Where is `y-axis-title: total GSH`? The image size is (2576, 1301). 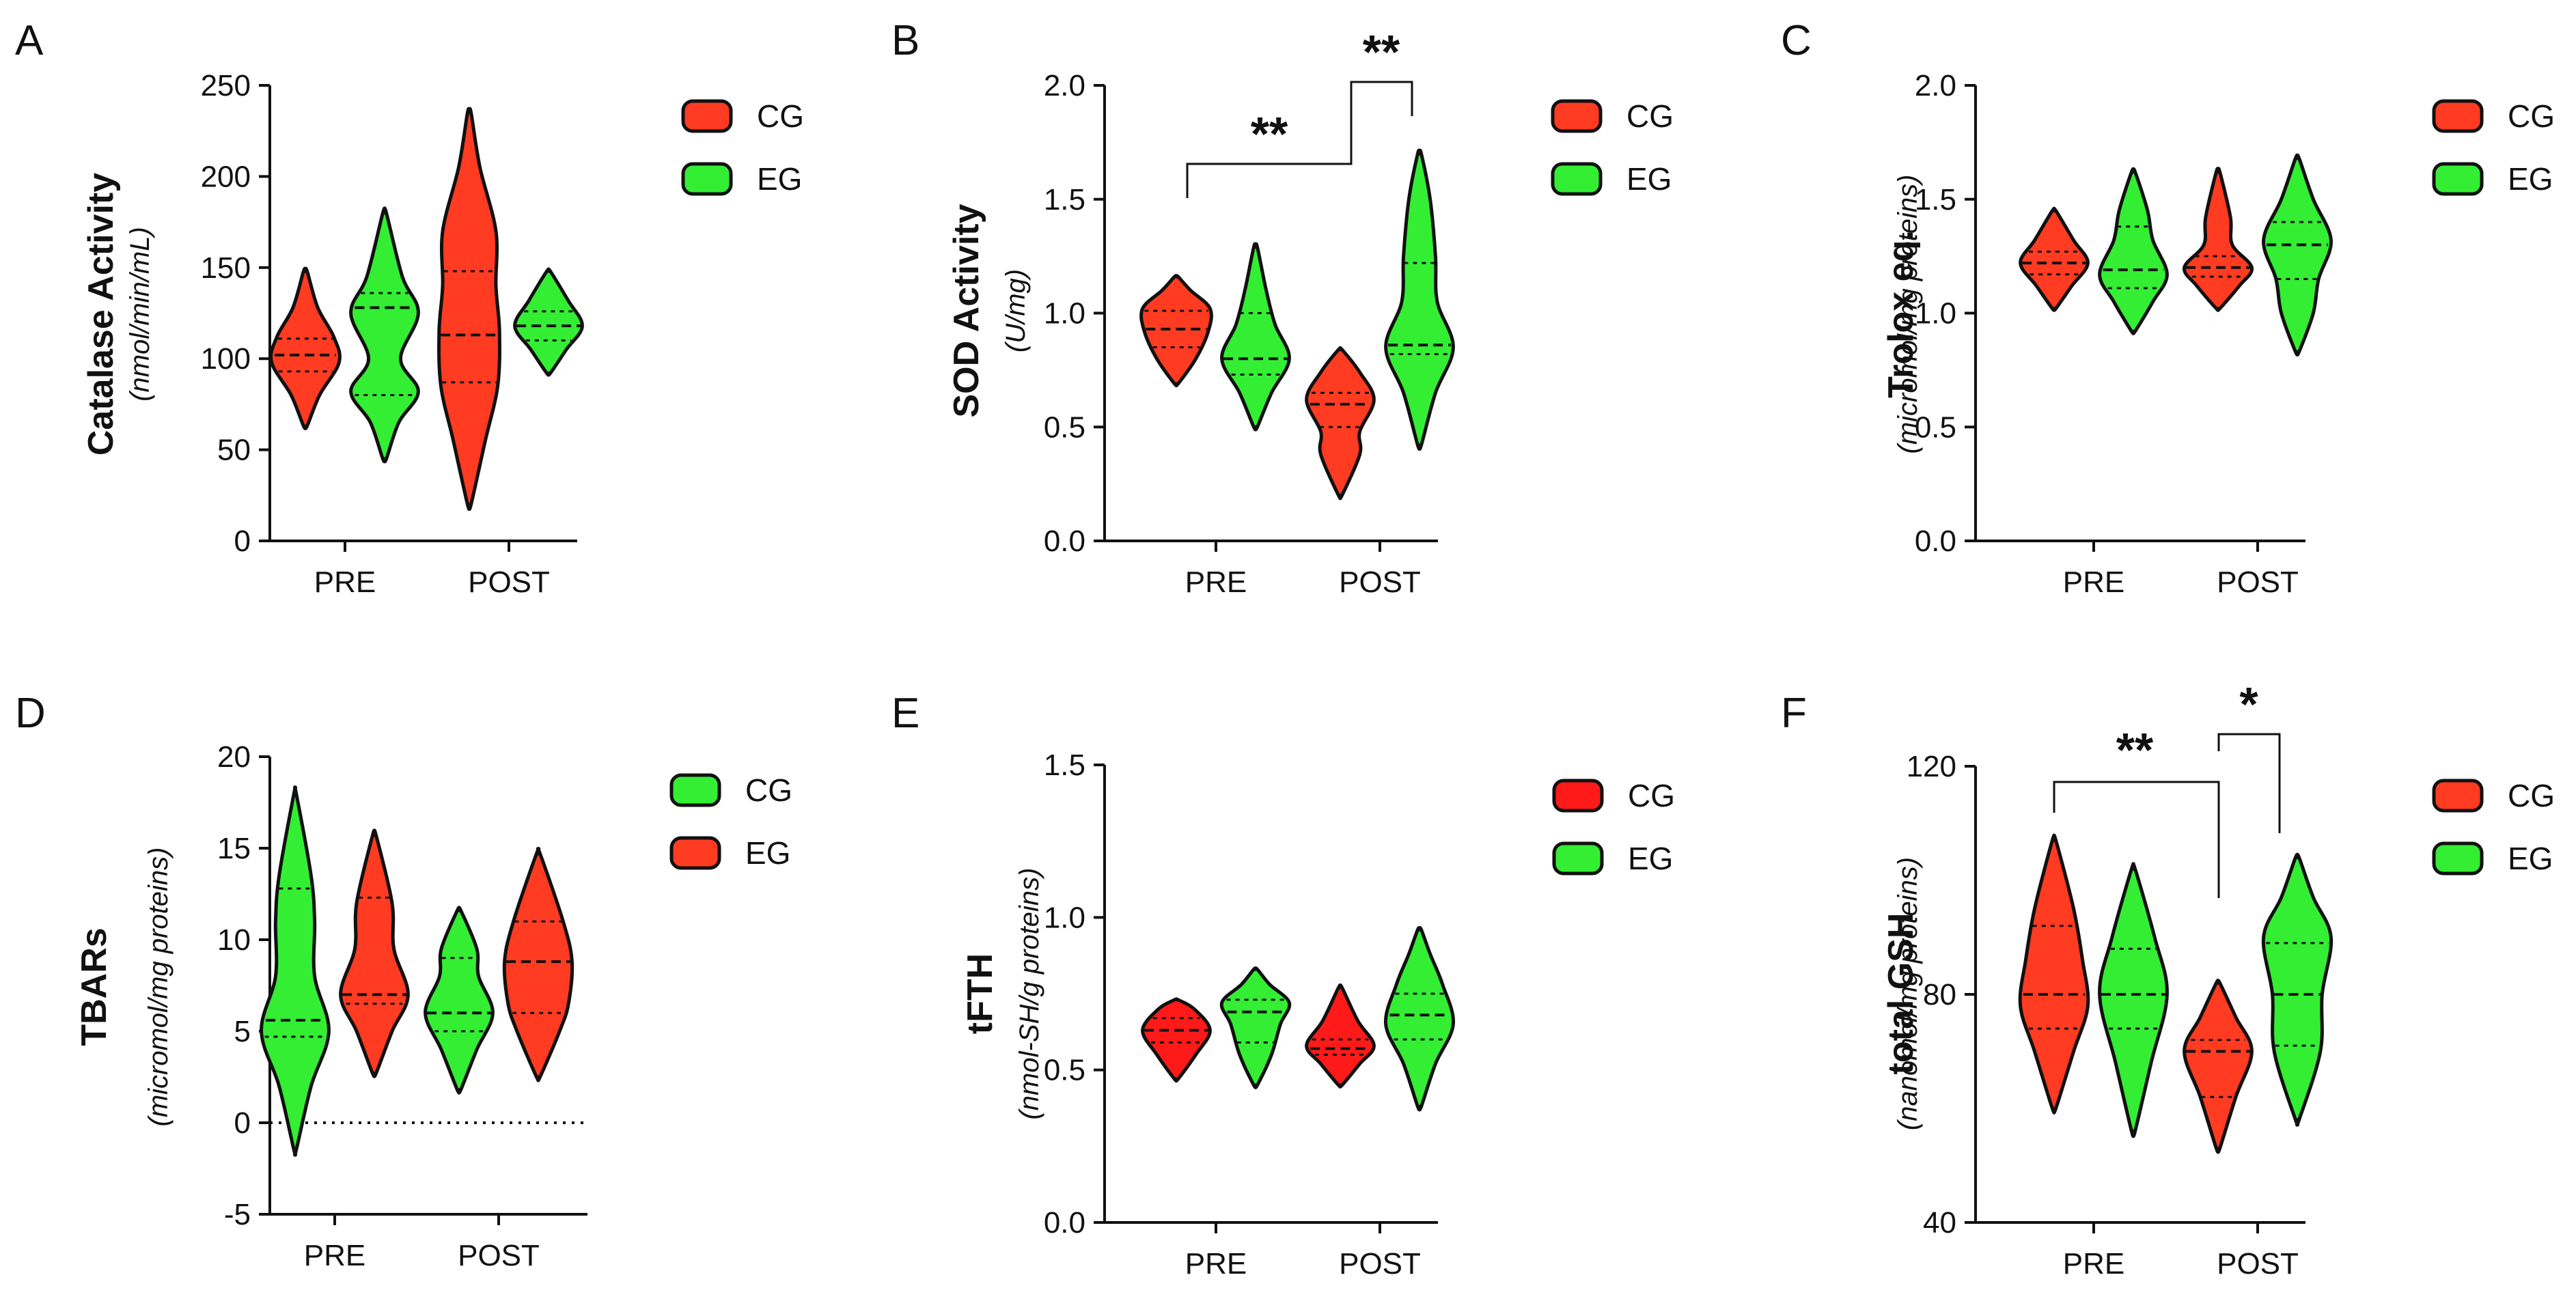 y-axis-title: total GSH is located at coordinates (1901, 994).